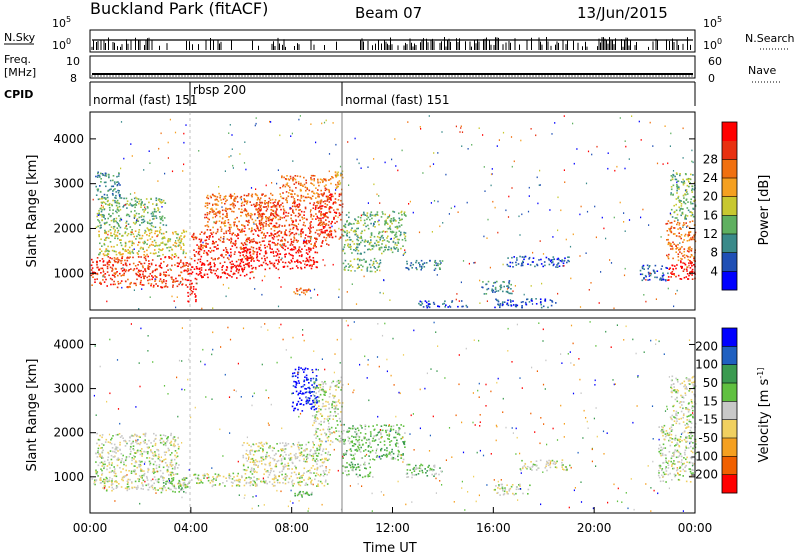  What do you see at coordinates (18, 94) in the screenshot?
I see `cpid-label: CPID` at bounding box center [18, 94].